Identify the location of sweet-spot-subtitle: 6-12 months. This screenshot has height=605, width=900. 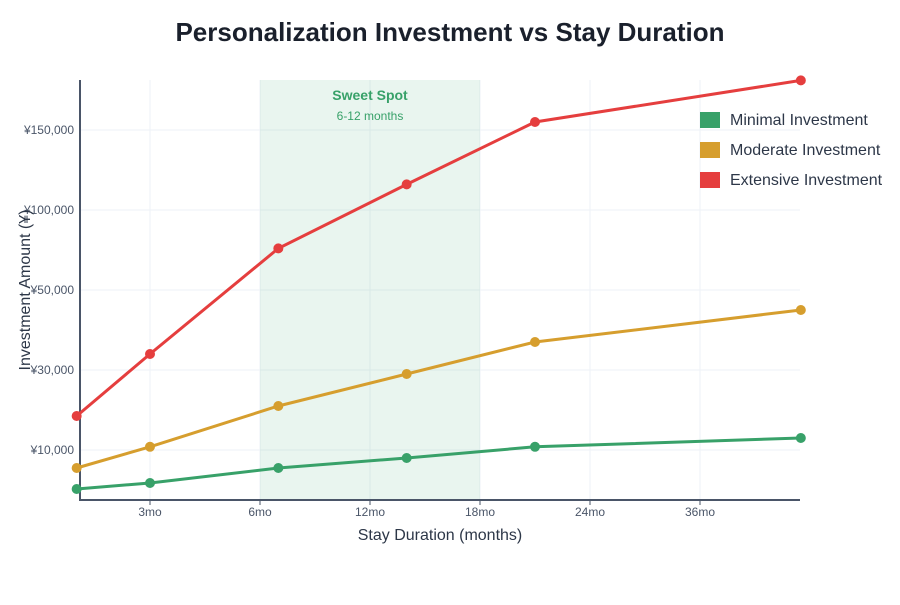
(370, 116).